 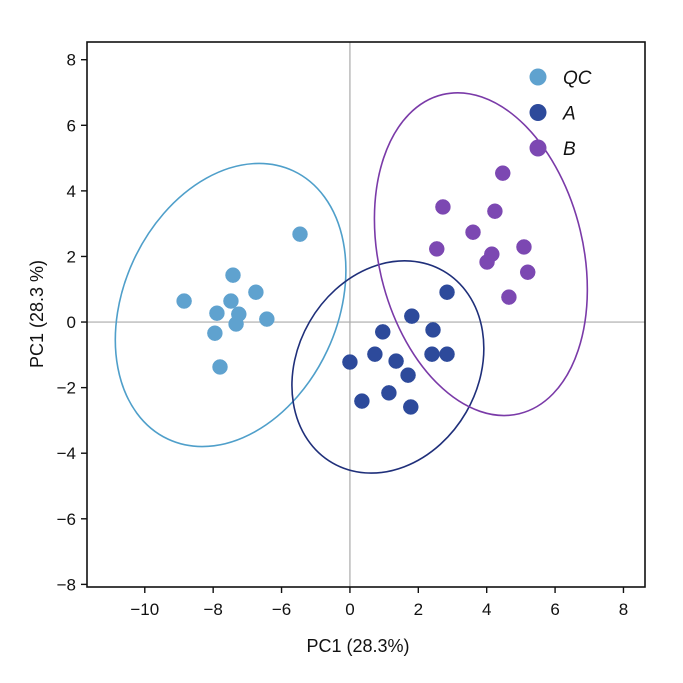 What do you see at coordinates (71, 256) in the screenshot?
I see `y-tick-label: 2` at bounding box center [71, 256].